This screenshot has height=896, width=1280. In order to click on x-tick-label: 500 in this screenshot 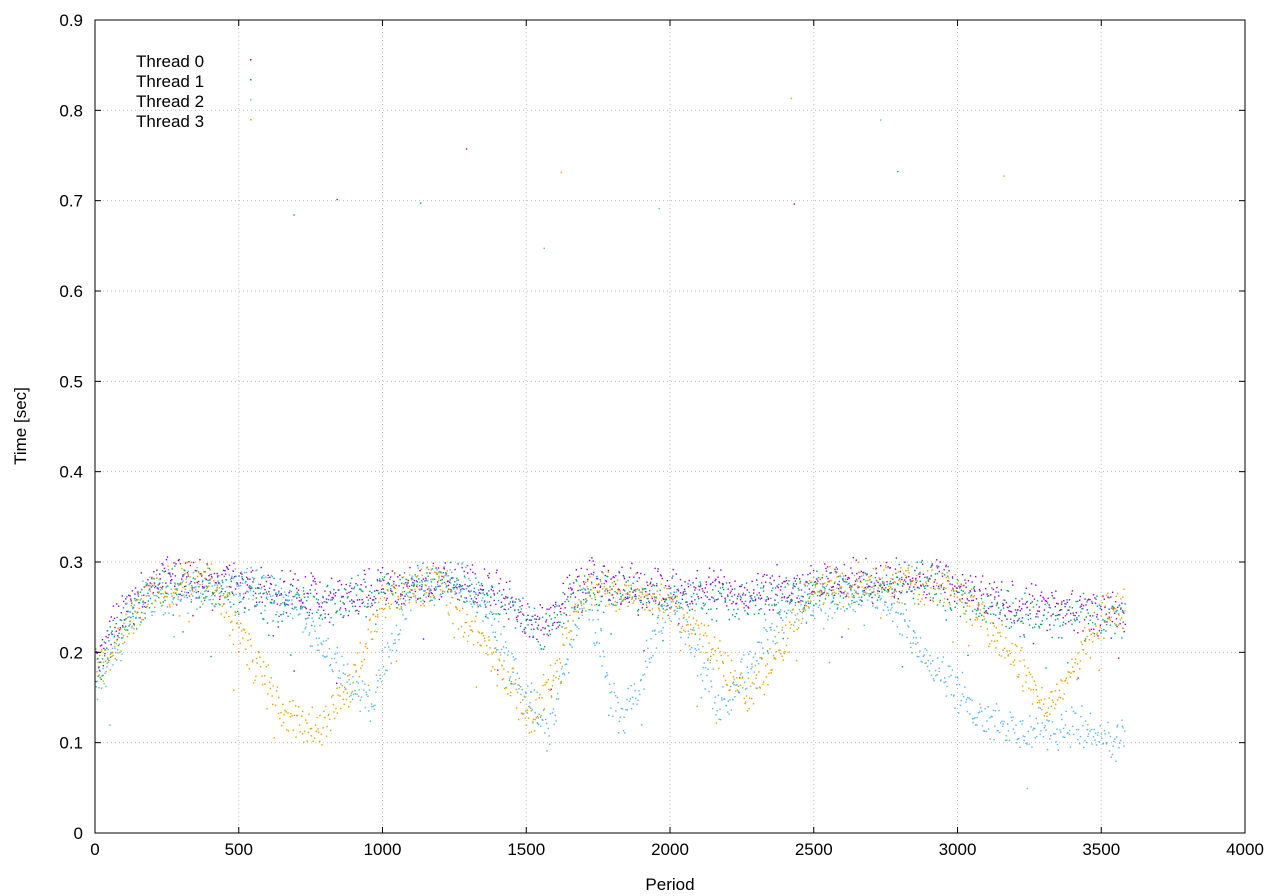, I will do `click(239, 849)`.